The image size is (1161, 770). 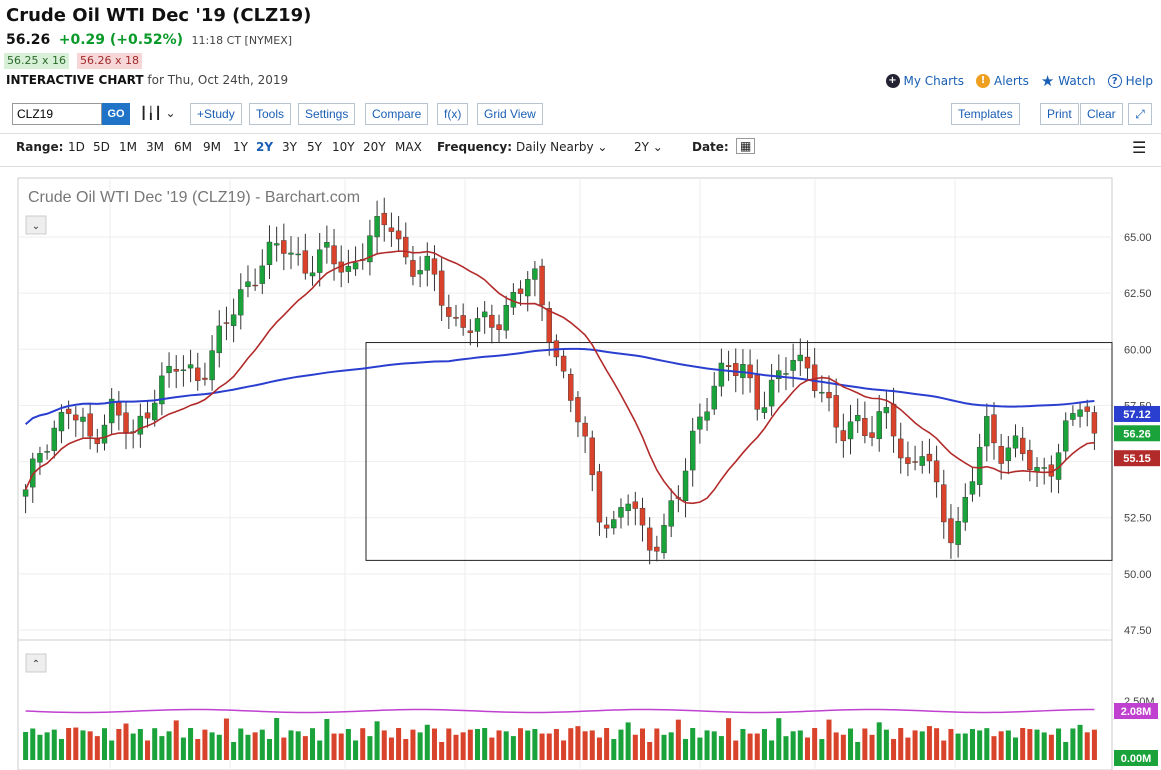 What do you see at coordinates (1059, 114) in the screenshot?
I see `print-button: Print` at bounding box center [1059, 114].